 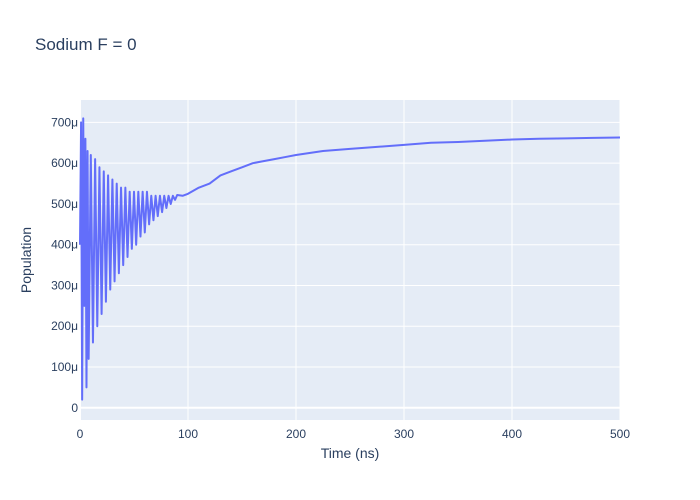 I want to click on y-axis-title: Population, so click(x=26, y=260).